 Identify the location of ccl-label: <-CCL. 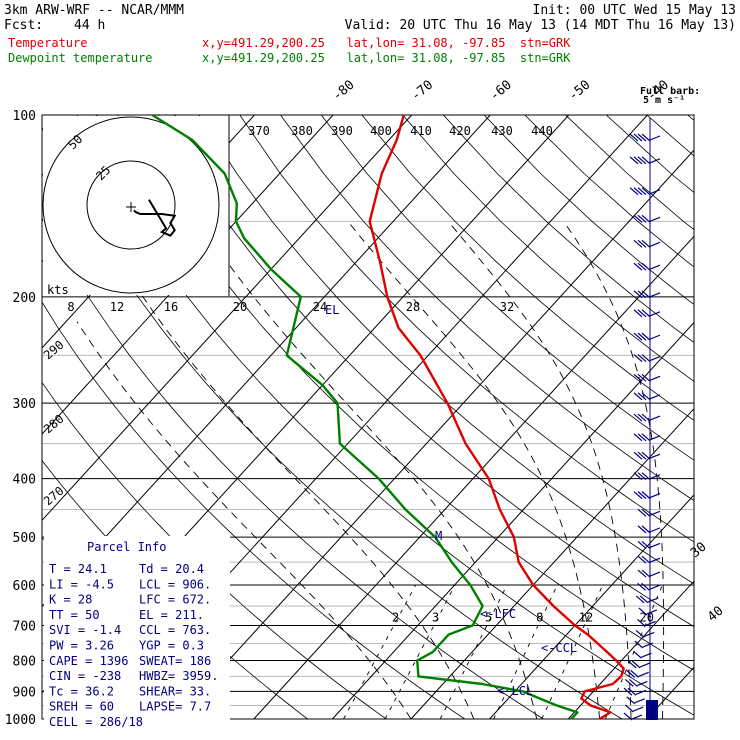
(559, 648).